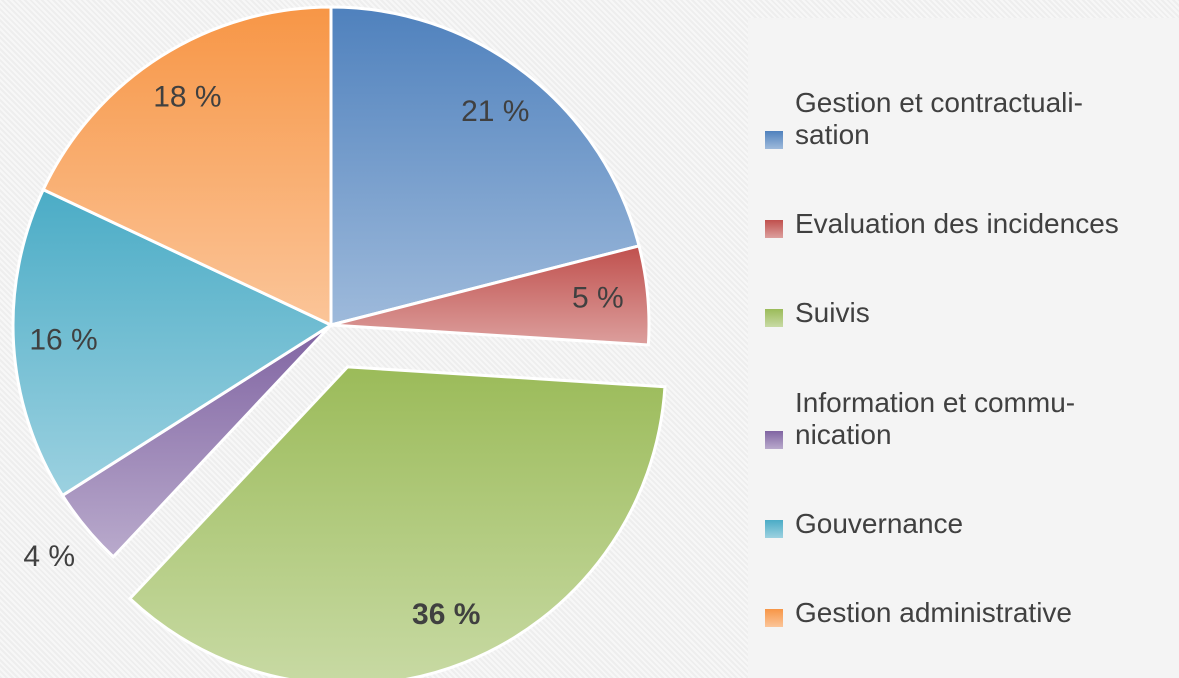 The height and width of the screenshot is (678, 1179). I want to click on legend-item: Evaluation des incidences, so click(963, 224).